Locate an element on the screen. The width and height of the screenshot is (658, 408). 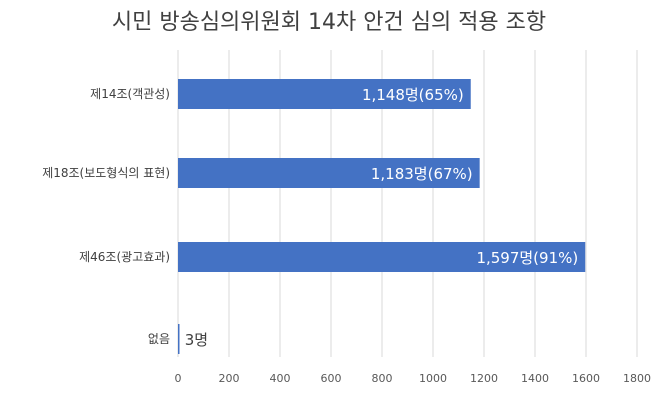
x-tick-label: 600 is located at coordinates (331, 378).